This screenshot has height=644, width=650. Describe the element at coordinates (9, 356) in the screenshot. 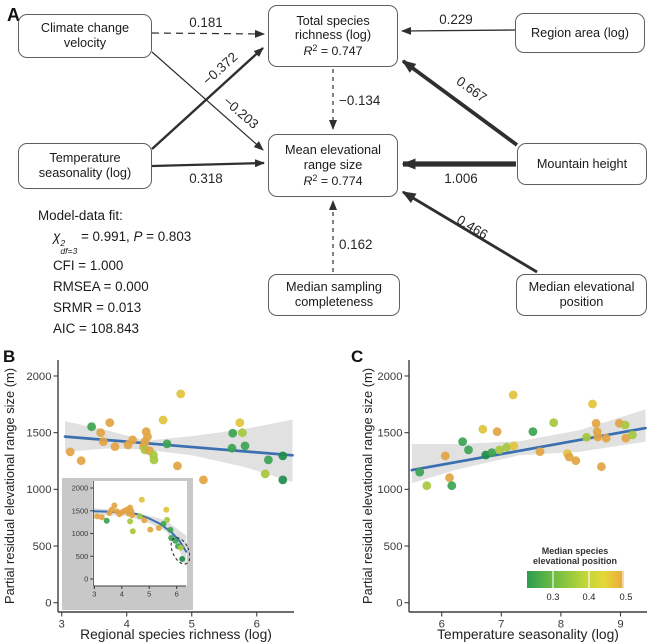

I see `panel-b-label: B` at that location.